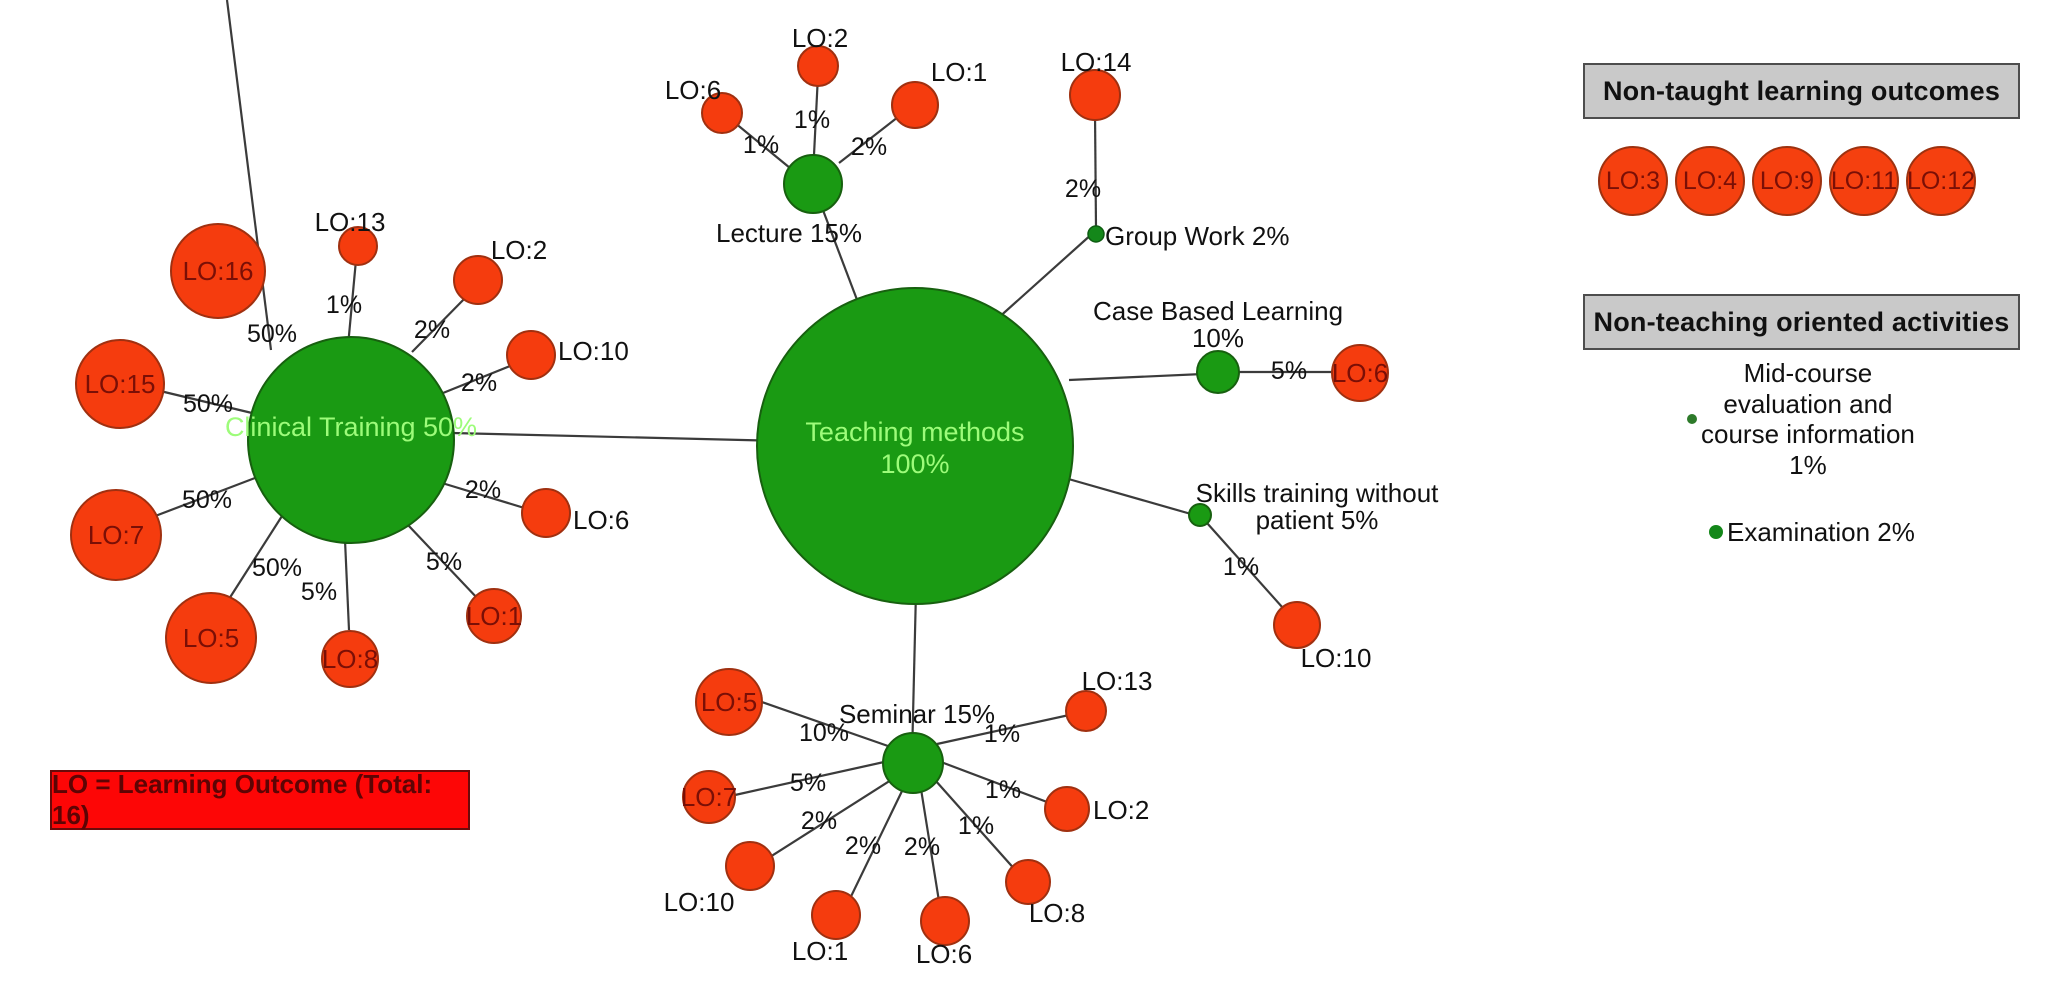  I want to click on lo2-seminar-circle, so click(1067, 809).